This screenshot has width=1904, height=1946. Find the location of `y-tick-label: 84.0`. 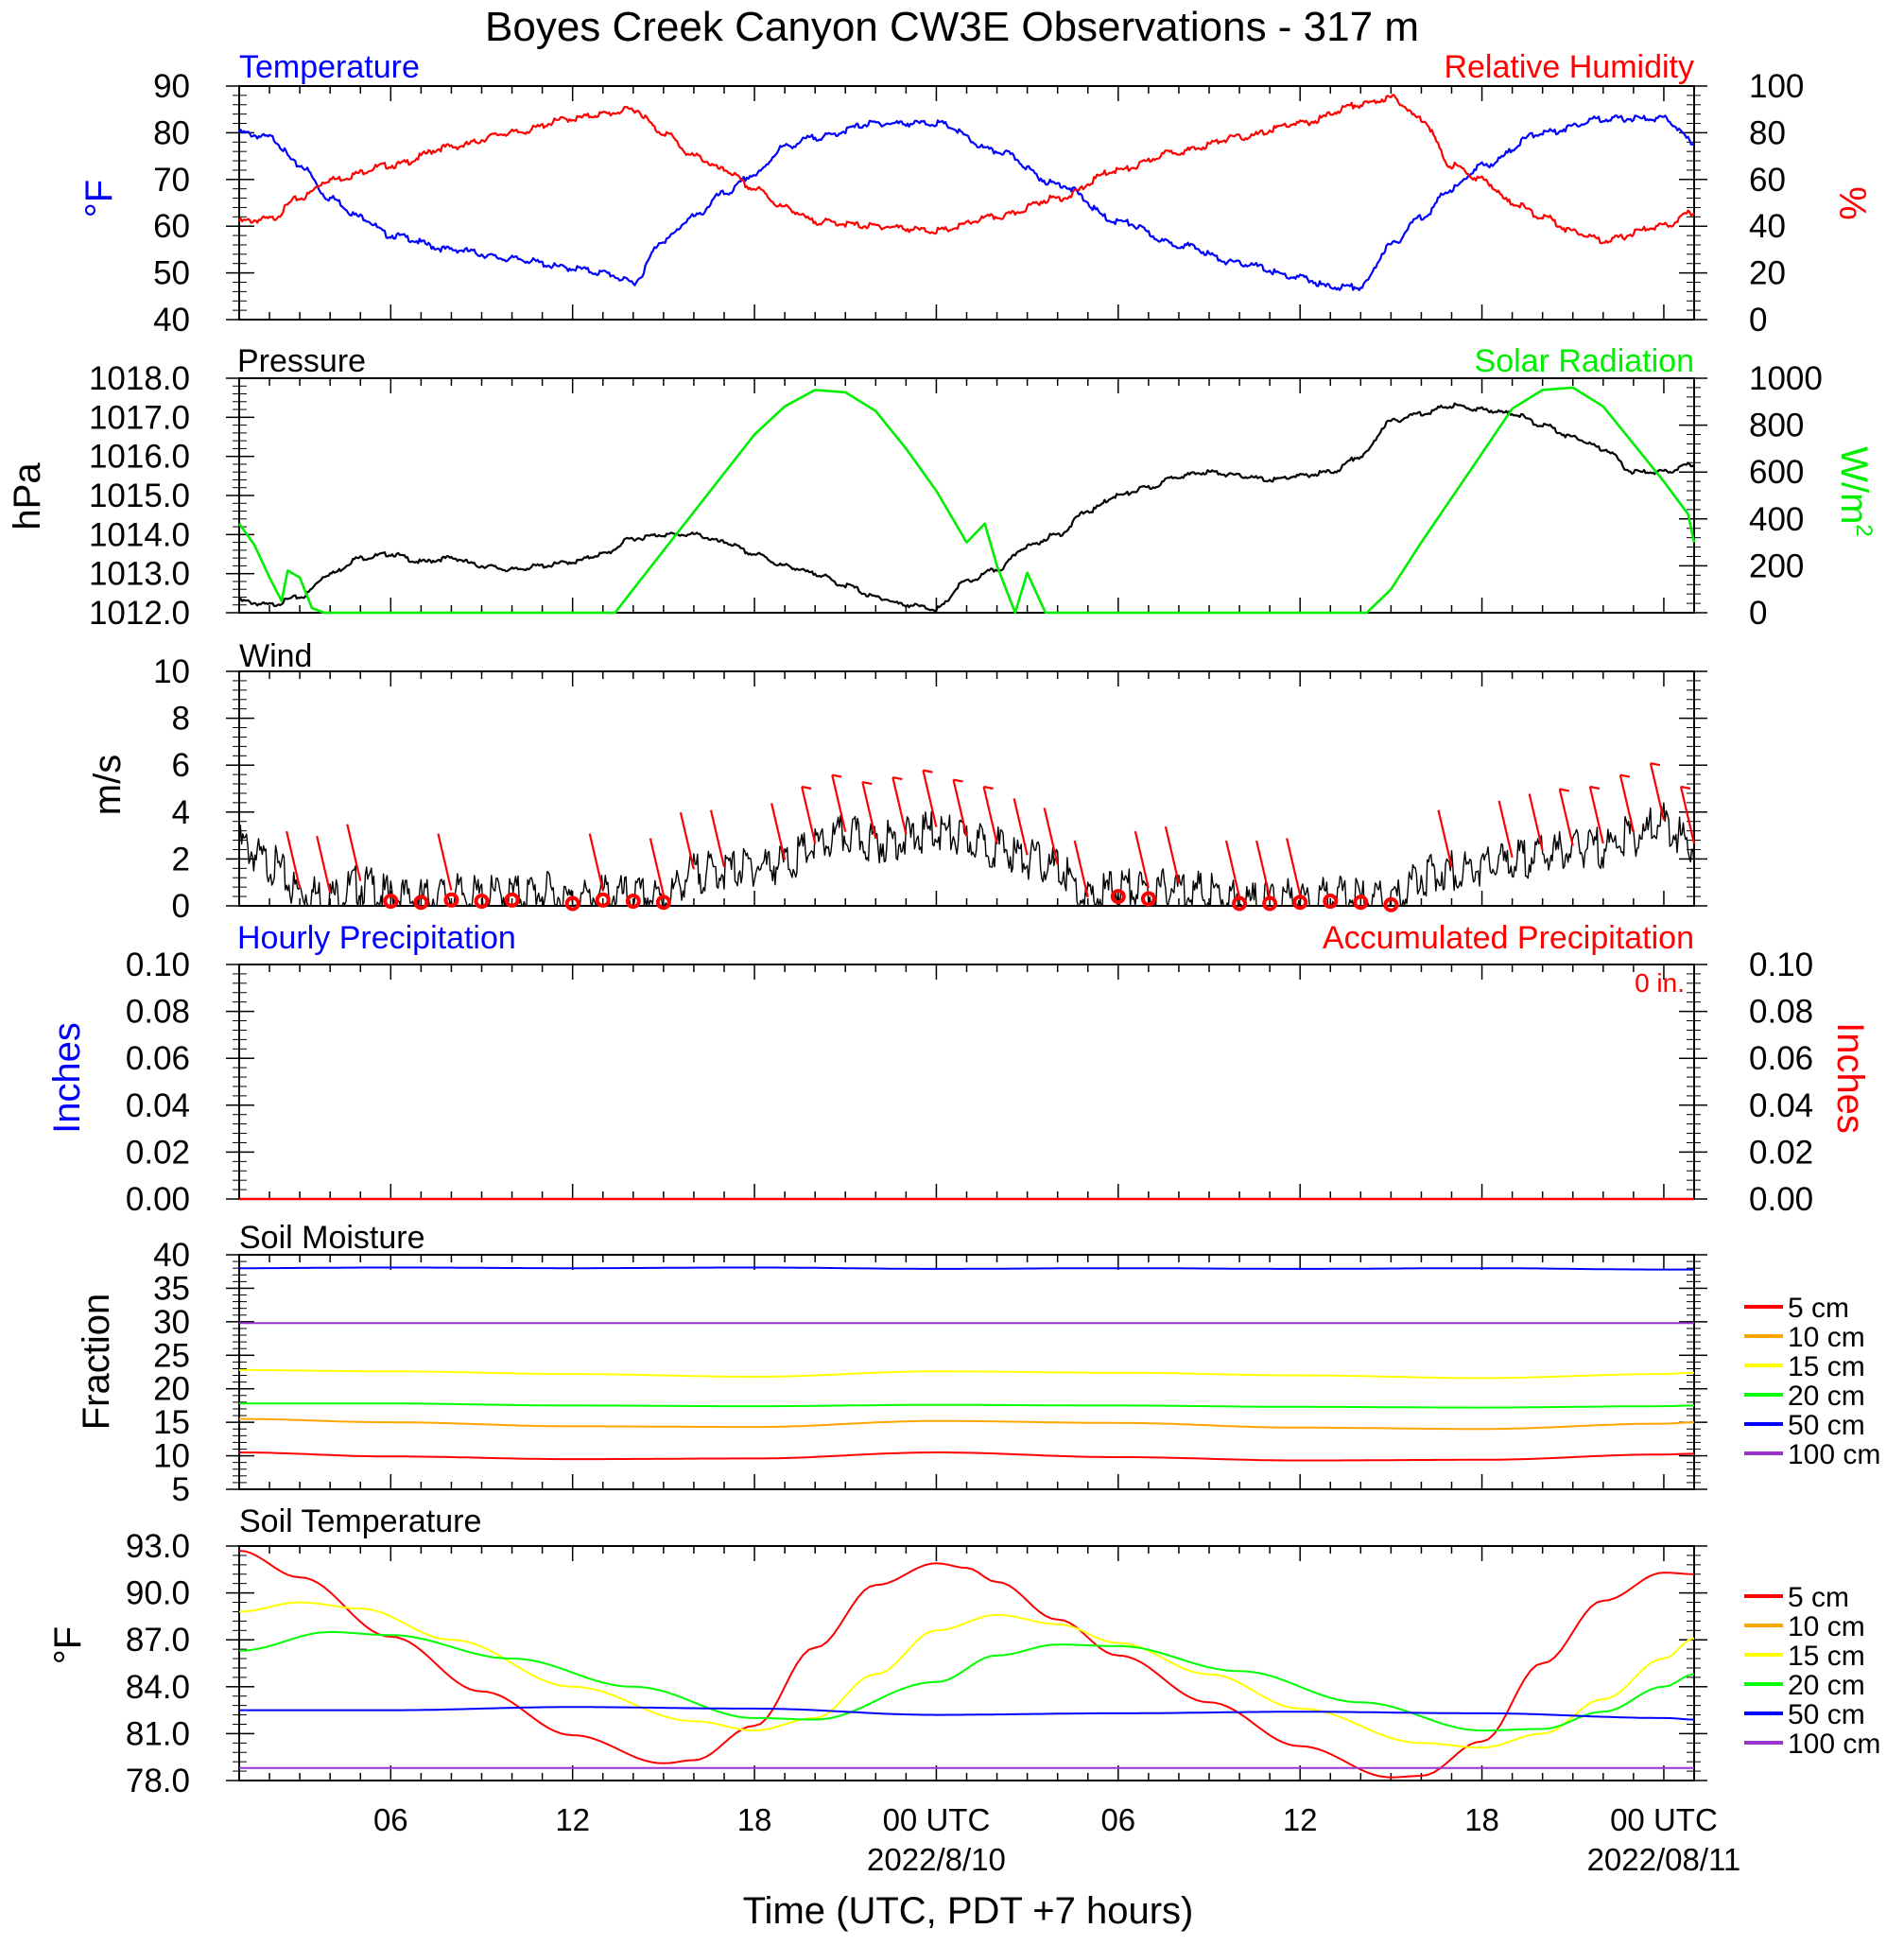

y-tick-label: 84.0 is located at coordinates (158, 1688).